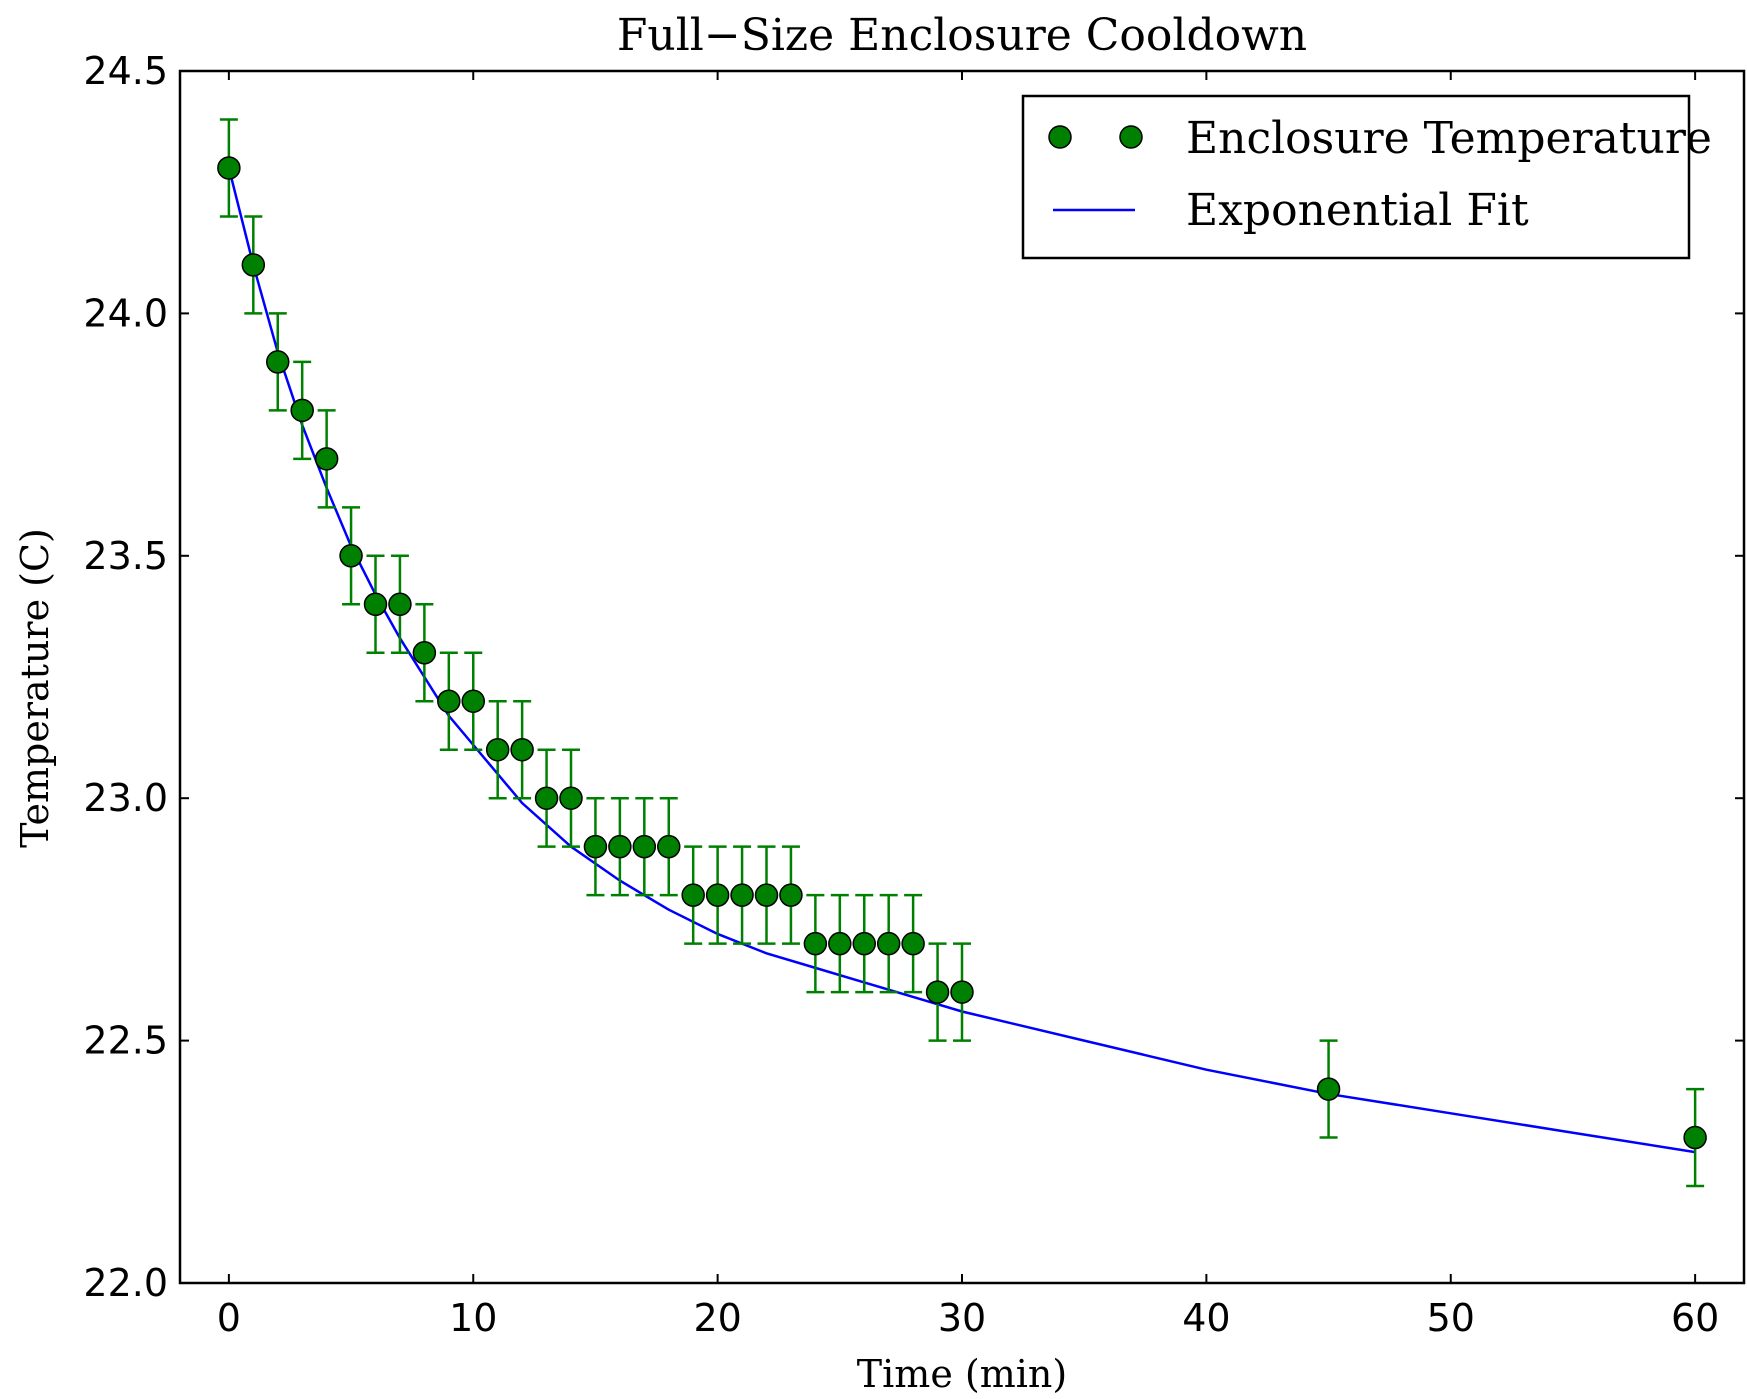 The width and height of the screenshot is (1747, 1399). Describe the element at coordinates (125, 556) in the screenshot. I see `y-tick-label: 23.5` at that location.